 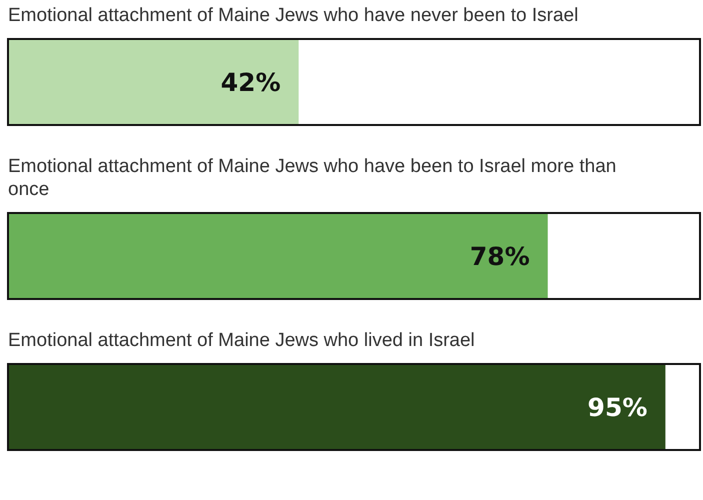 I want to click on y-tick-label: Emotional attachment of Maine Jews who lived in Israel, so click(x=241, y=340).